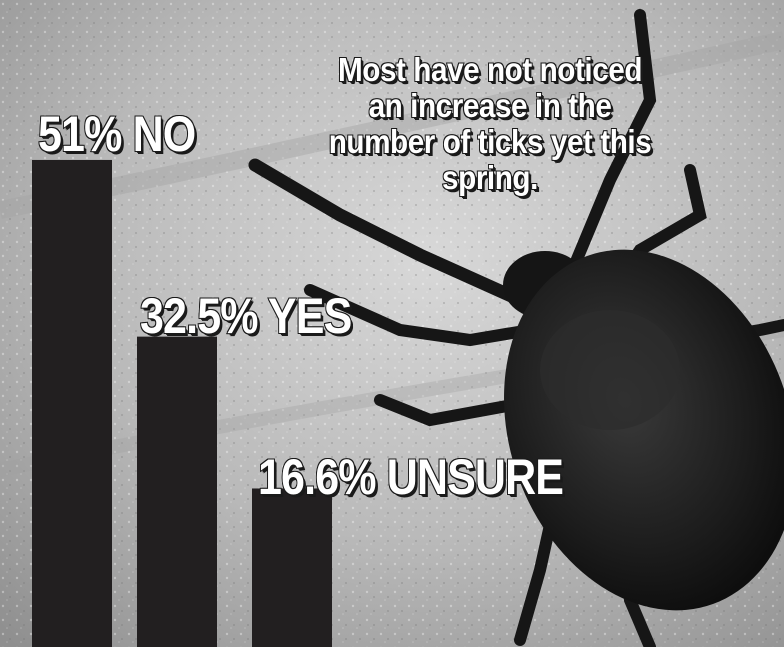  What do you see at coordinates (292, 567) in the screenshot?
I see `bar-unsure` at bounding box center [292, 567].